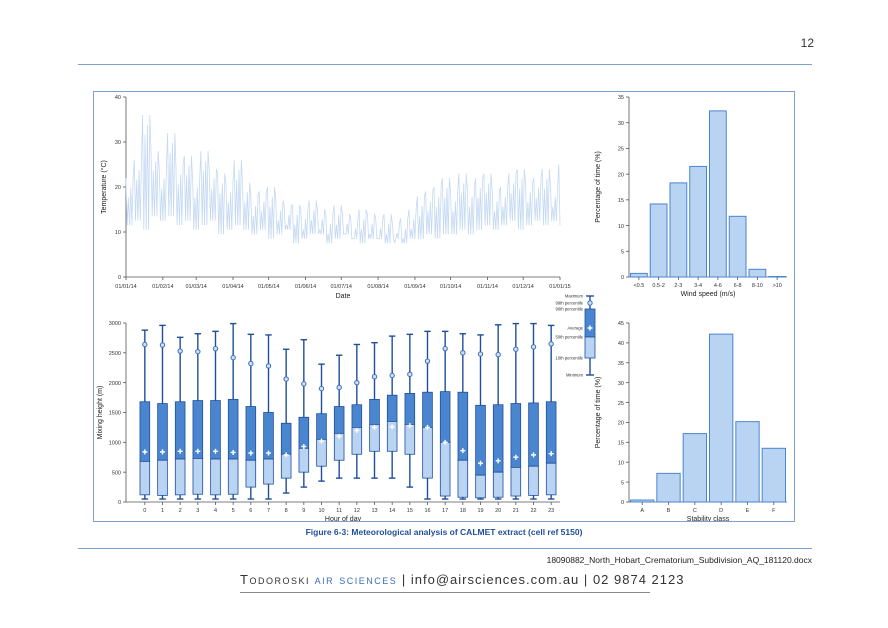 The height and width of the screenshot is (628, 888). I want to click on y-tick-label: 5, so click(622, 483).